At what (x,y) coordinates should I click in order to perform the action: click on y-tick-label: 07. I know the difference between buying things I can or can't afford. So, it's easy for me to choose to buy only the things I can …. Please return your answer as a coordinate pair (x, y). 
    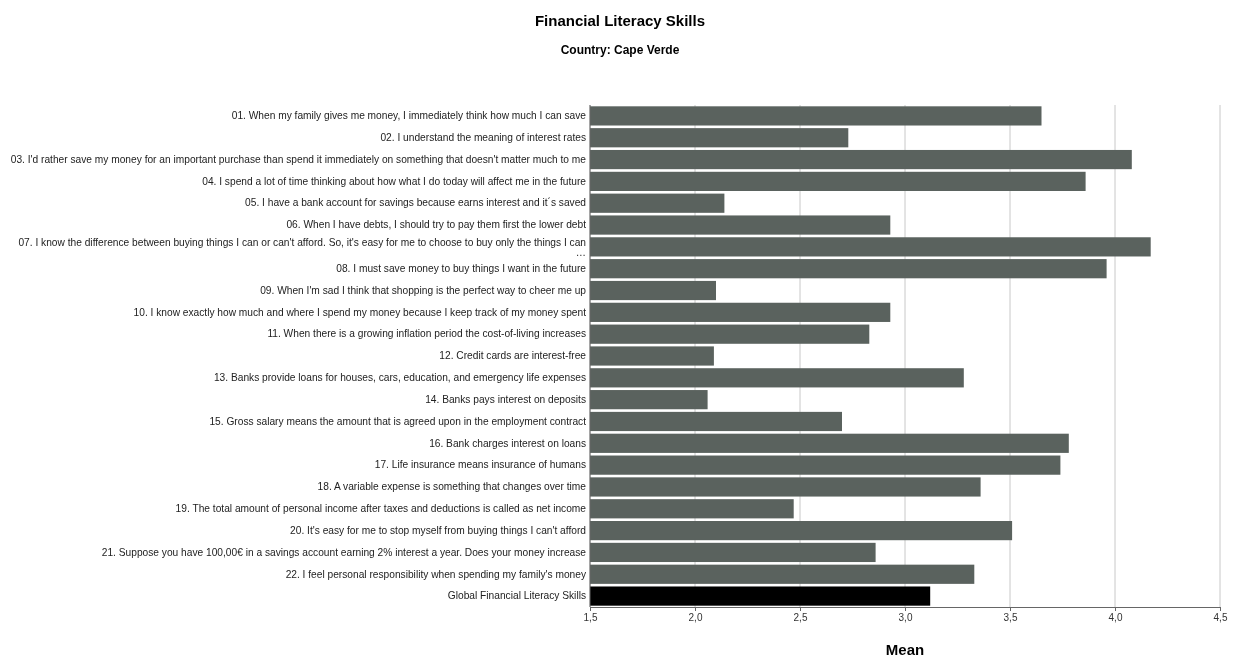
    Looking at the image, I should click on (302, 247).